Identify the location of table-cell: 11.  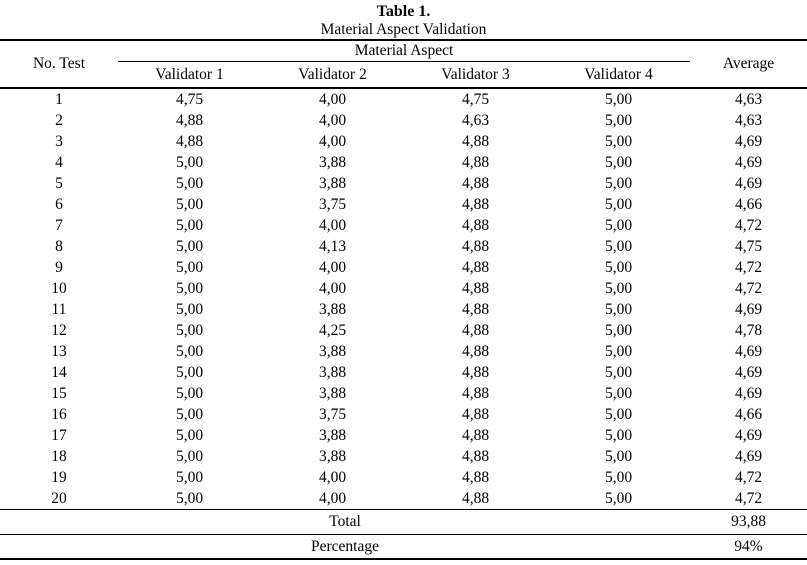
(59, 309).